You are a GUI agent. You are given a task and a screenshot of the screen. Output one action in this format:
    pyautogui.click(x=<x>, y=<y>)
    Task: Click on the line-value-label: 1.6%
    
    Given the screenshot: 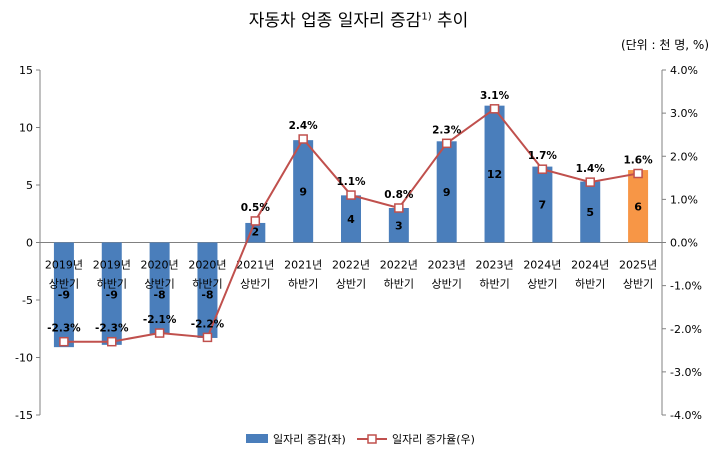 What is the action you would take?
    pyautogui.click(x=639, y=161)
    